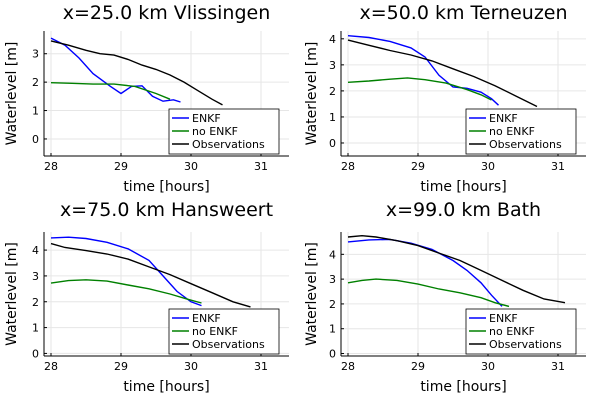 The image size is (600, 400). Describe the element at coordinates (166, 210) in the screenshot. I see `subplot-title: x=75.0 km Hansweert` at that location.